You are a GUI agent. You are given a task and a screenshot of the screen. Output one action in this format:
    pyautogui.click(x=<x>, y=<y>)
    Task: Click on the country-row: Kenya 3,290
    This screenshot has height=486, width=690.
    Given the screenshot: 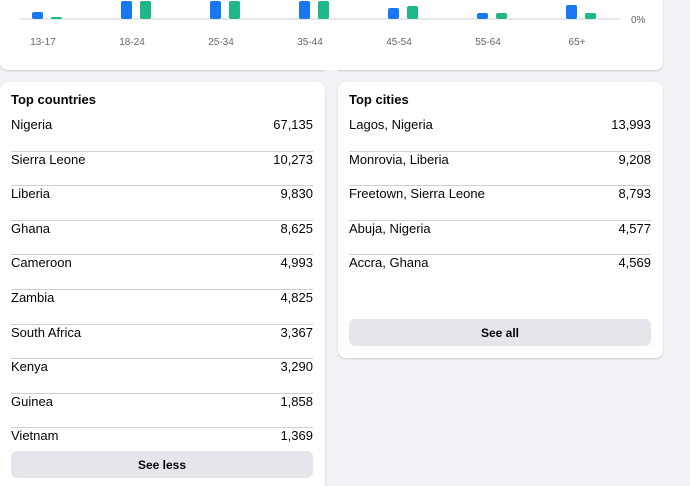 What is the action you would take?
    pyautogui.click(x=162, y=376)
    